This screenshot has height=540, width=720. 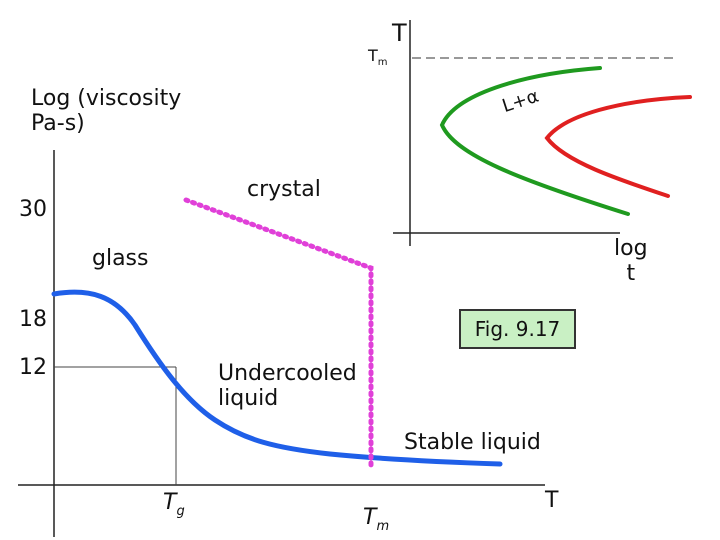 I want to click on undercooled-liquid-label: Undercooled liquid, so click(x=287, y=386).